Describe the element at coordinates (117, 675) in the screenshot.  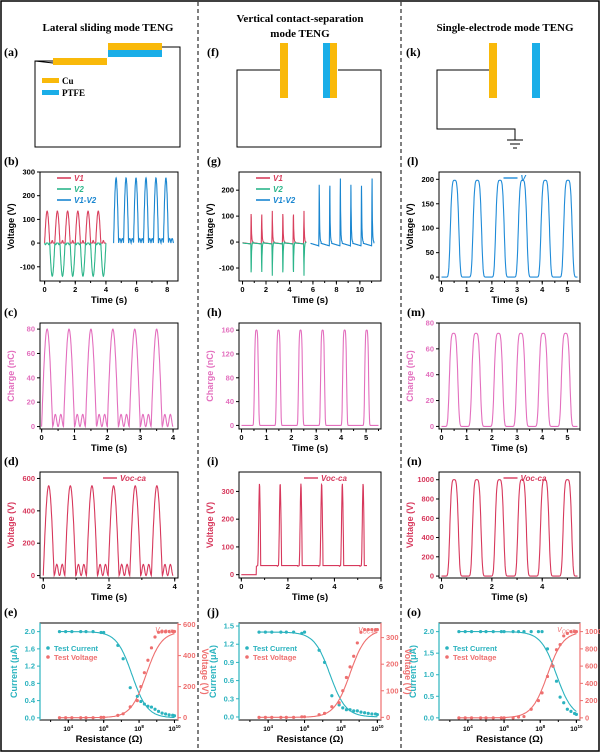
I see `current-fit-line` at that location.